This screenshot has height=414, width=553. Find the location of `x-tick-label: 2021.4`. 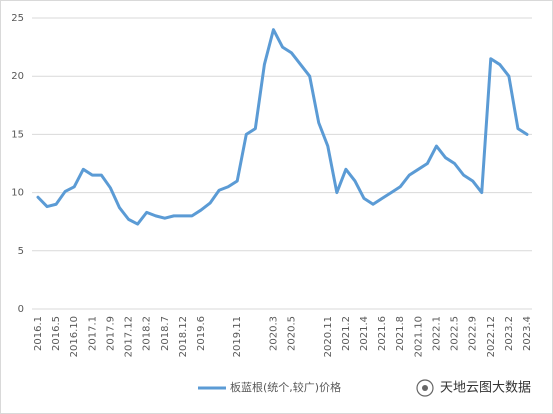

x-tick-label: 2021.4 is located at coordinates (364, 333).